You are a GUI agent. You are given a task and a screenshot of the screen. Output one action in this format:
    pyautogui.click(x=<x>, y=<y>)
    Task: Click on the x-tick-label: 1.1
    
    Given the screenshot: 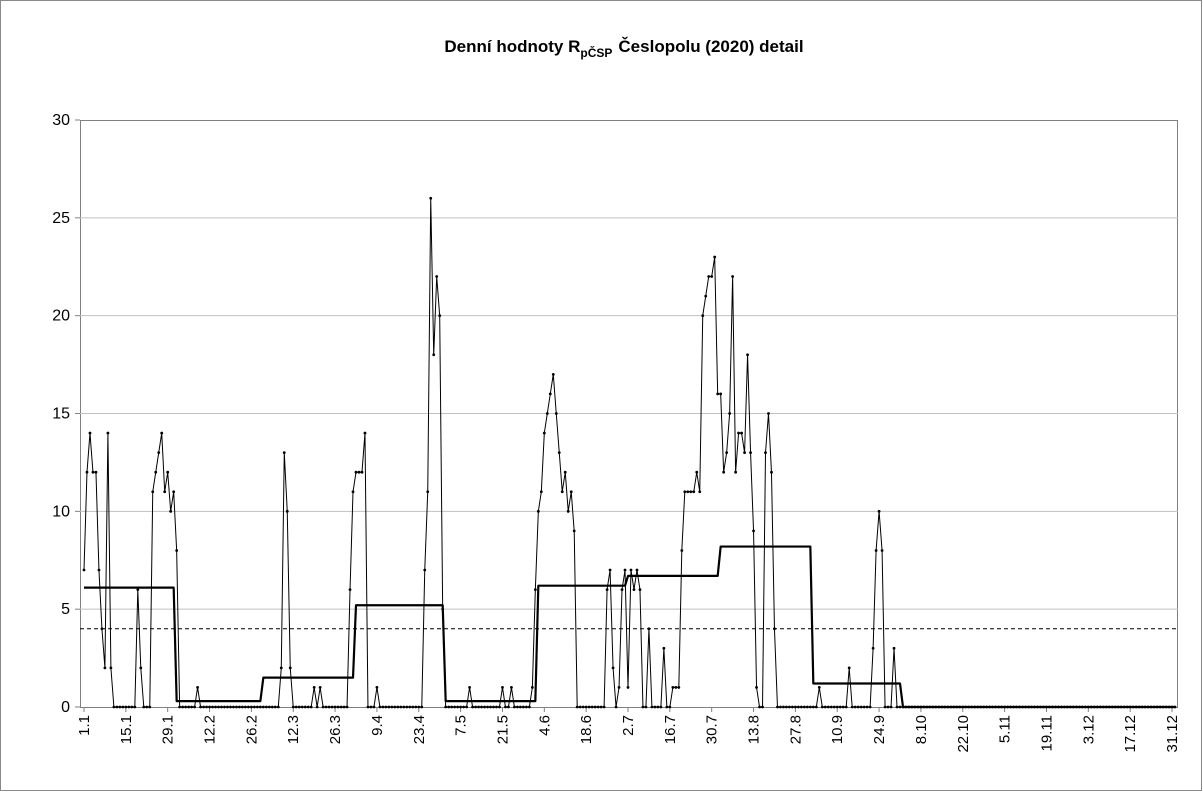 What is the action you would take?
    pyautogui.click(x=84, y=725)
    